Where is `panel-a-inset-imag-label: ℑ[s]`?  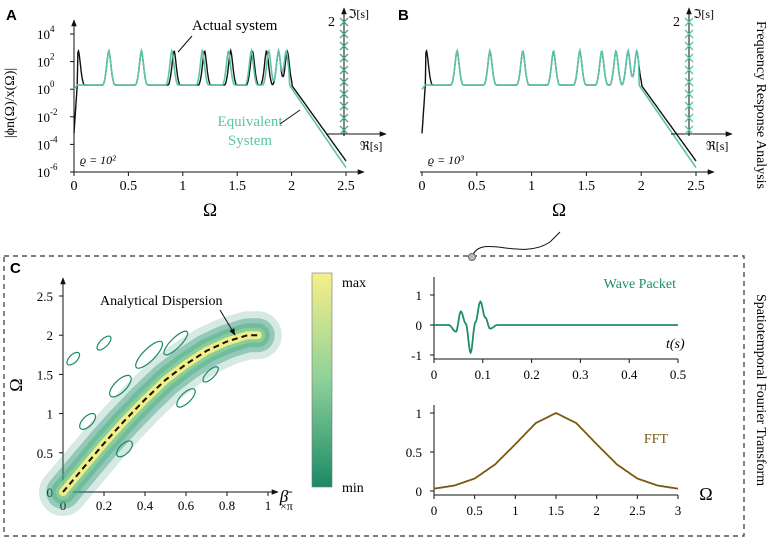
panel-a-inset-imag-label: ℑ[s] is located at coordinates (358, 14).